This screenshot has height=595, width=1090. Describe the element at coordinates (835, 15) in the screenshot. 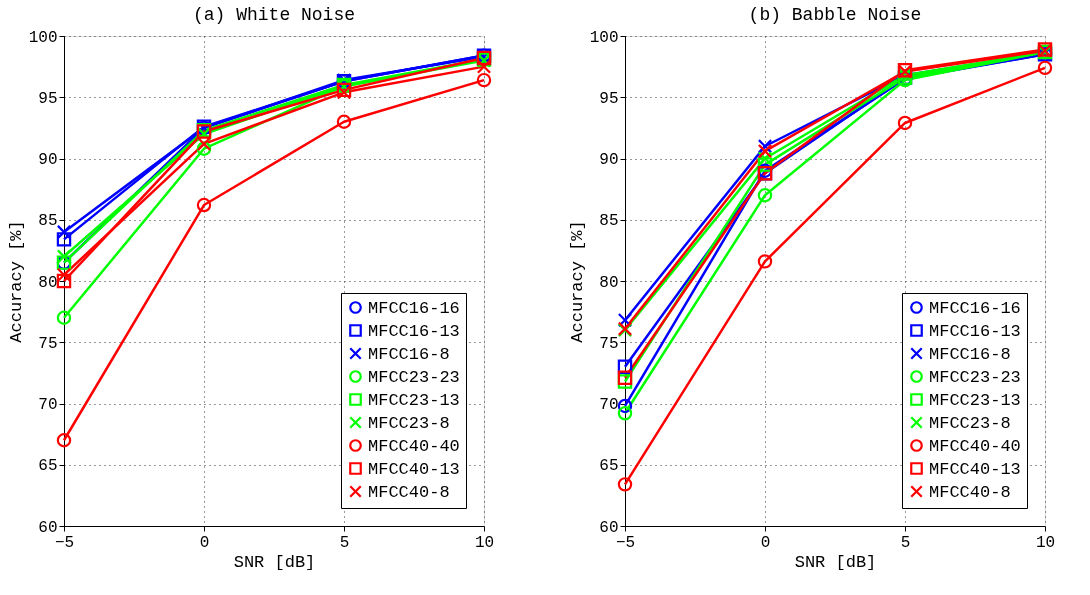

I see `chart-title: (b) Babble Noise` at that location.